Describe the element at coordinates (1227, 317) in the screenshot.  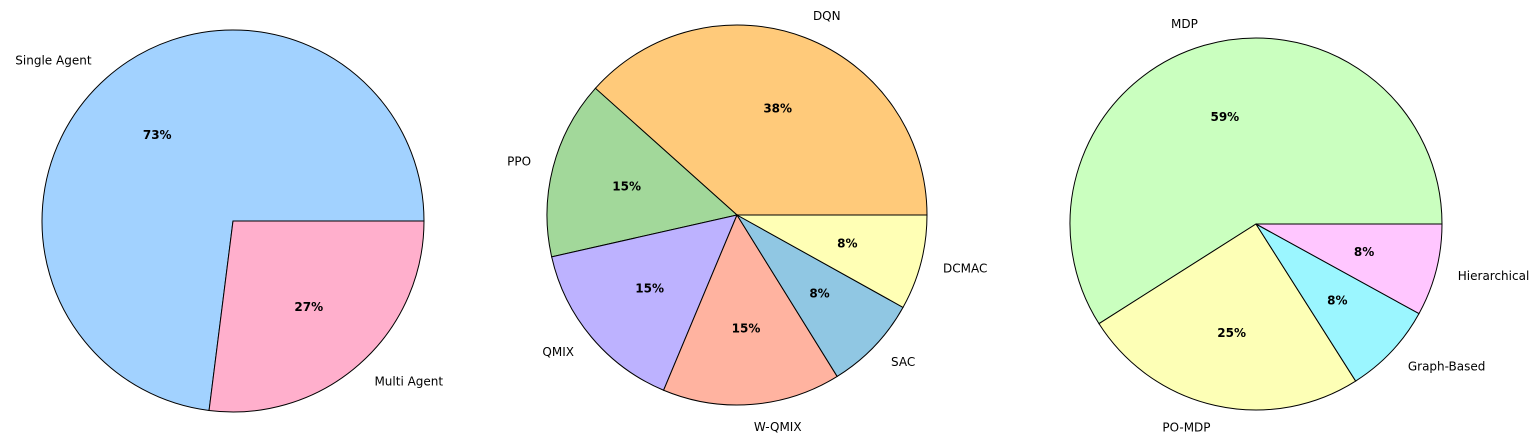
I see `slice-po-mdp` at that location.